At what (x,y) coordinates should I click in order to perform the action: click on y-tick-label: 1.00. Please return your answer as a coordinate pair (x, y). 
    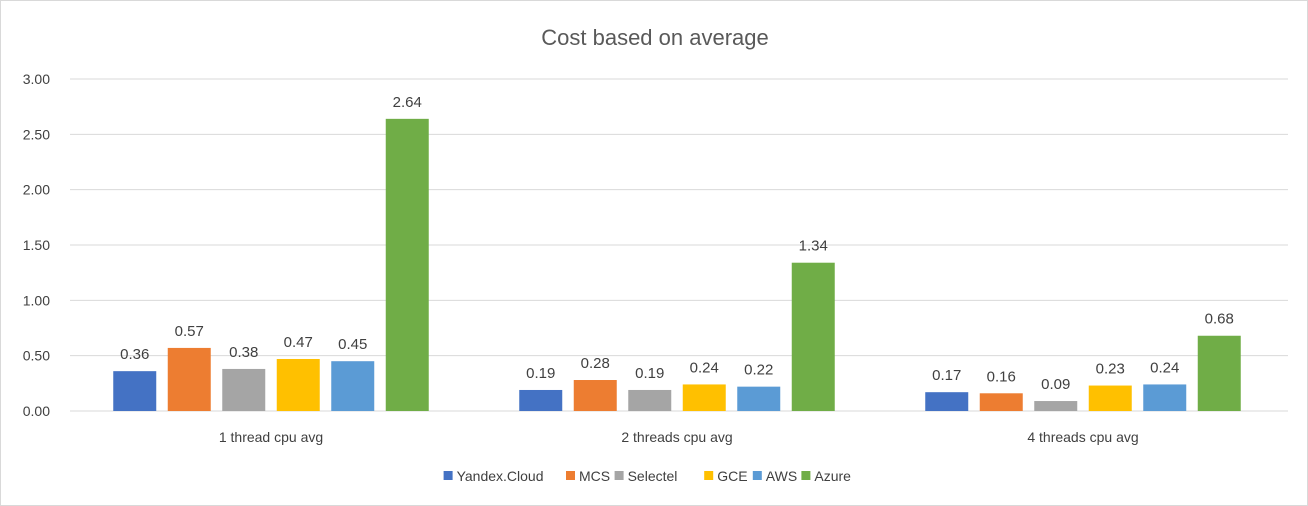
    Looking at the image, I should click on (36, 300).